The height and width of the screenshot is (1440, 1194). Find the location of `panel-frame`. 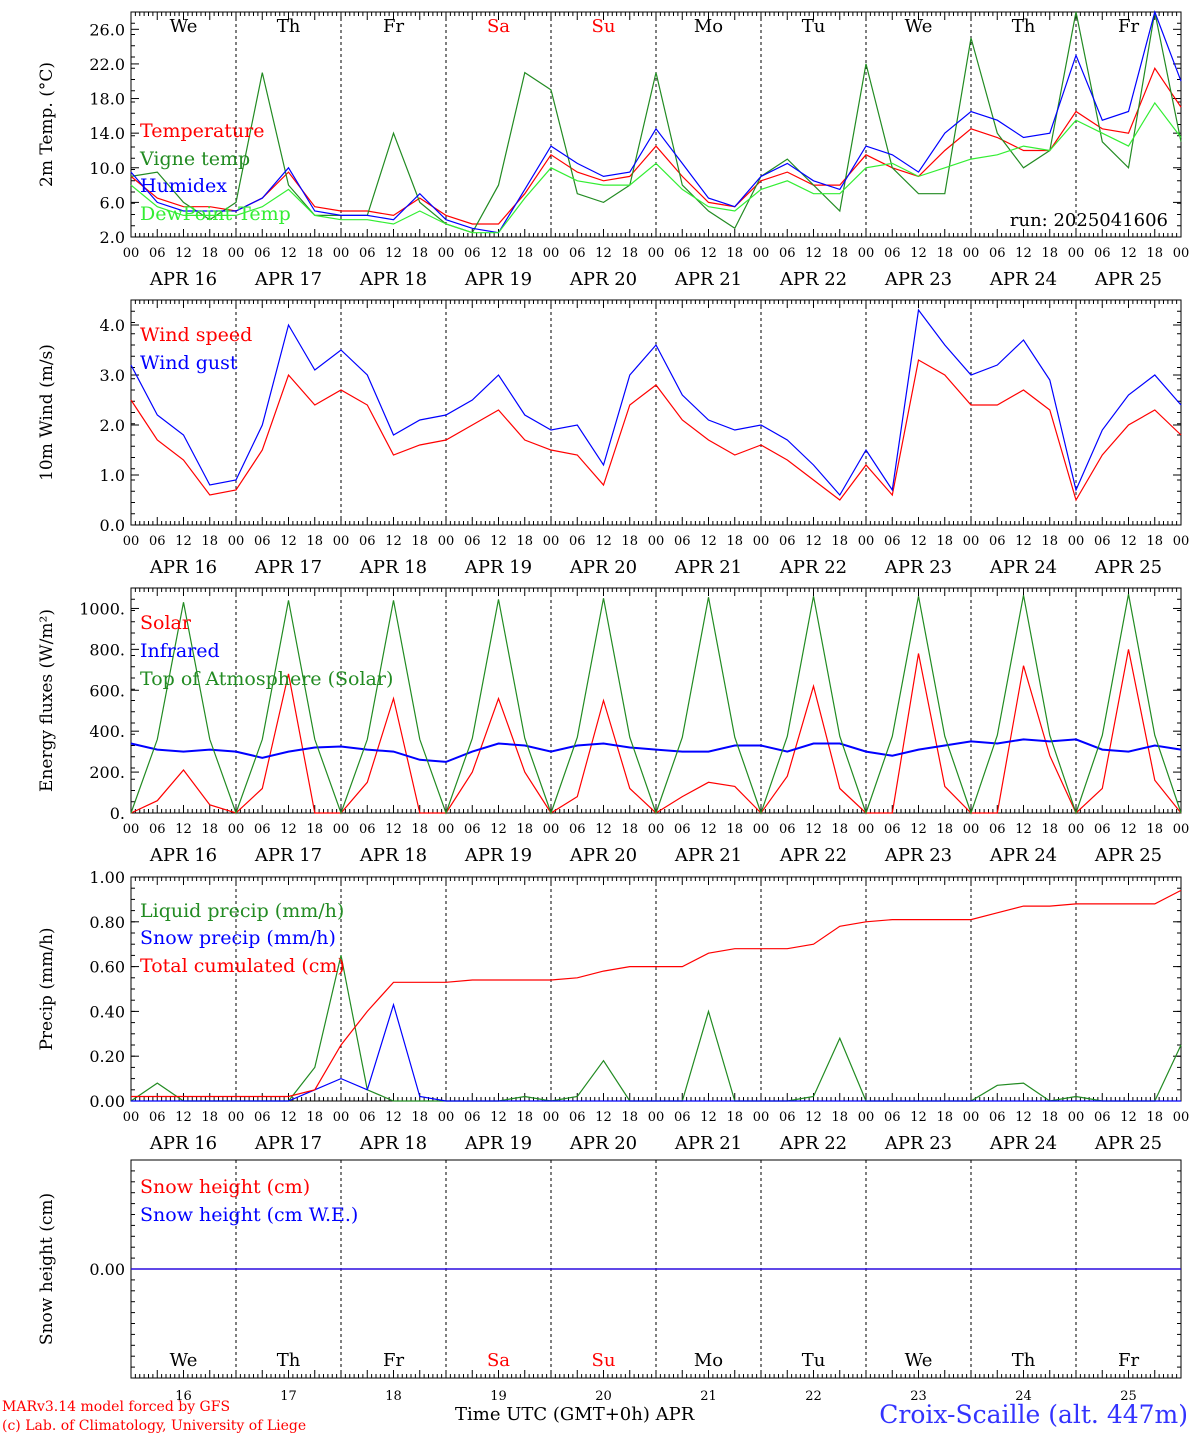

panel-frame is located at coordinates (656, 700).